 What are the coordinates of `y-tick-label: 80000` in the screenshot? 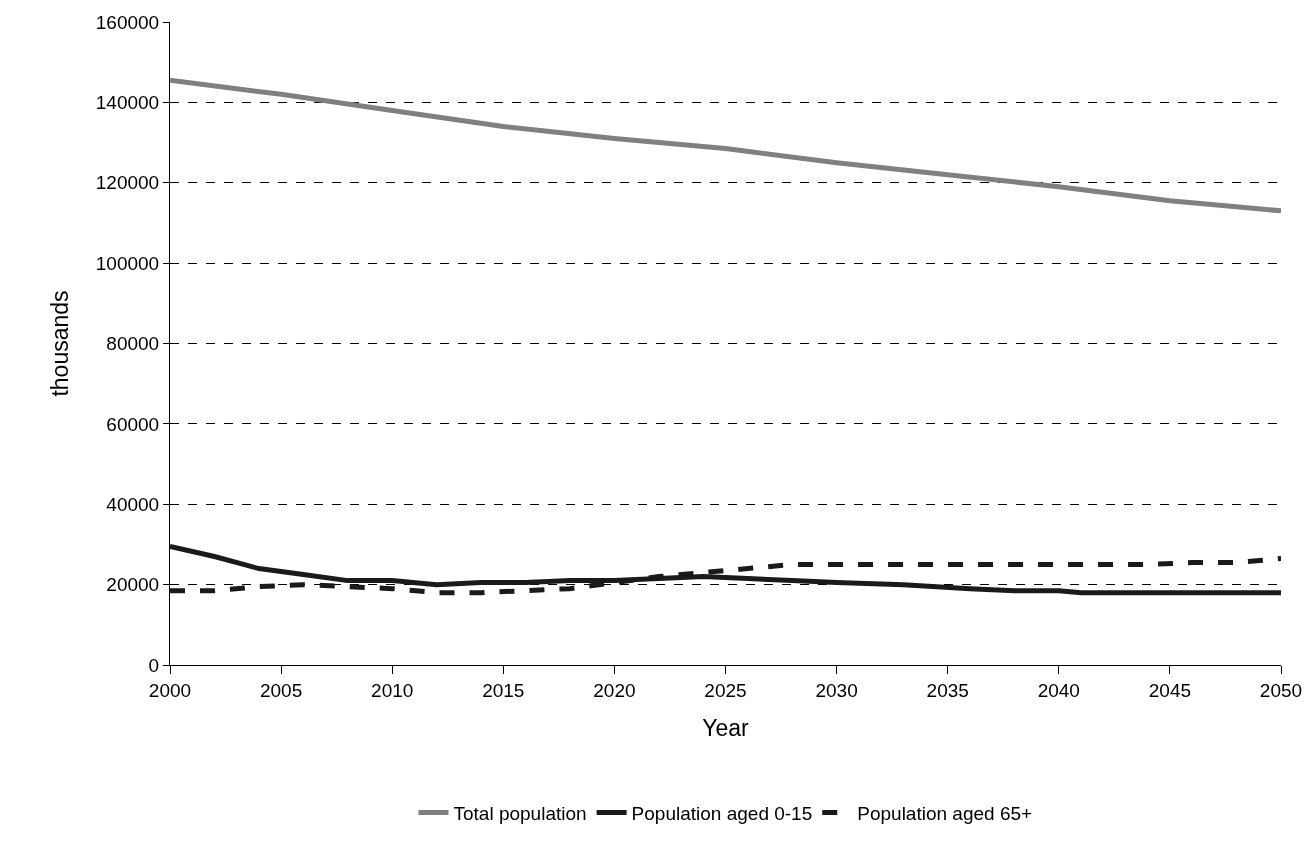 It's located at (133, 344).